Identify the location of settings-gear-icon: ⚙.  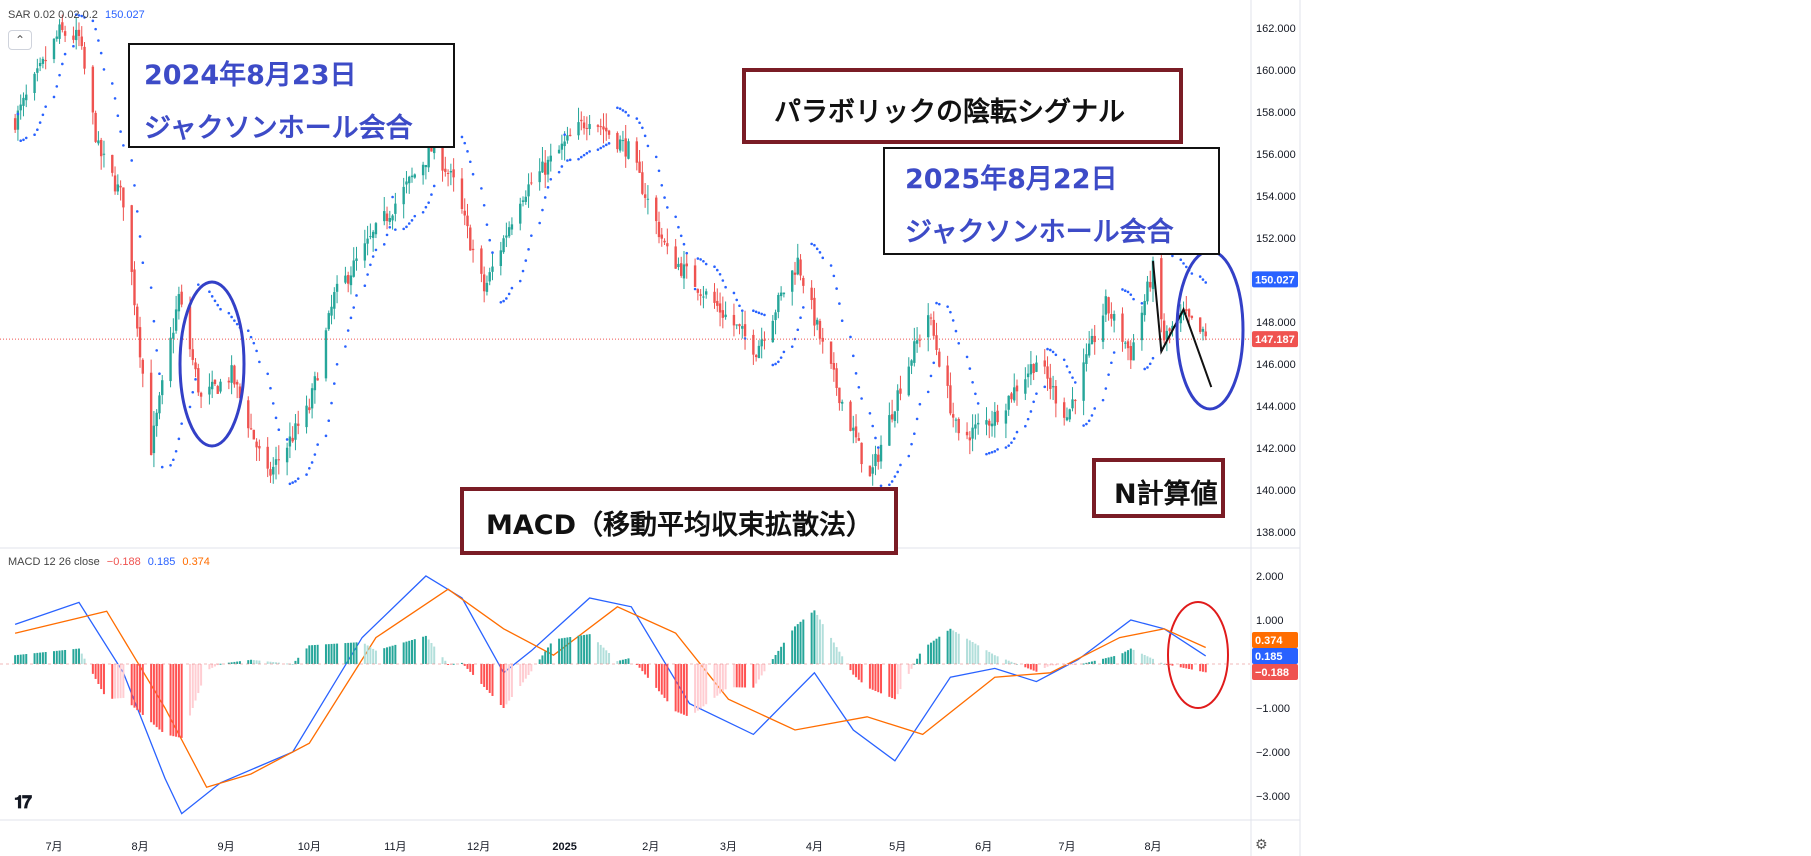
(1261, 844).